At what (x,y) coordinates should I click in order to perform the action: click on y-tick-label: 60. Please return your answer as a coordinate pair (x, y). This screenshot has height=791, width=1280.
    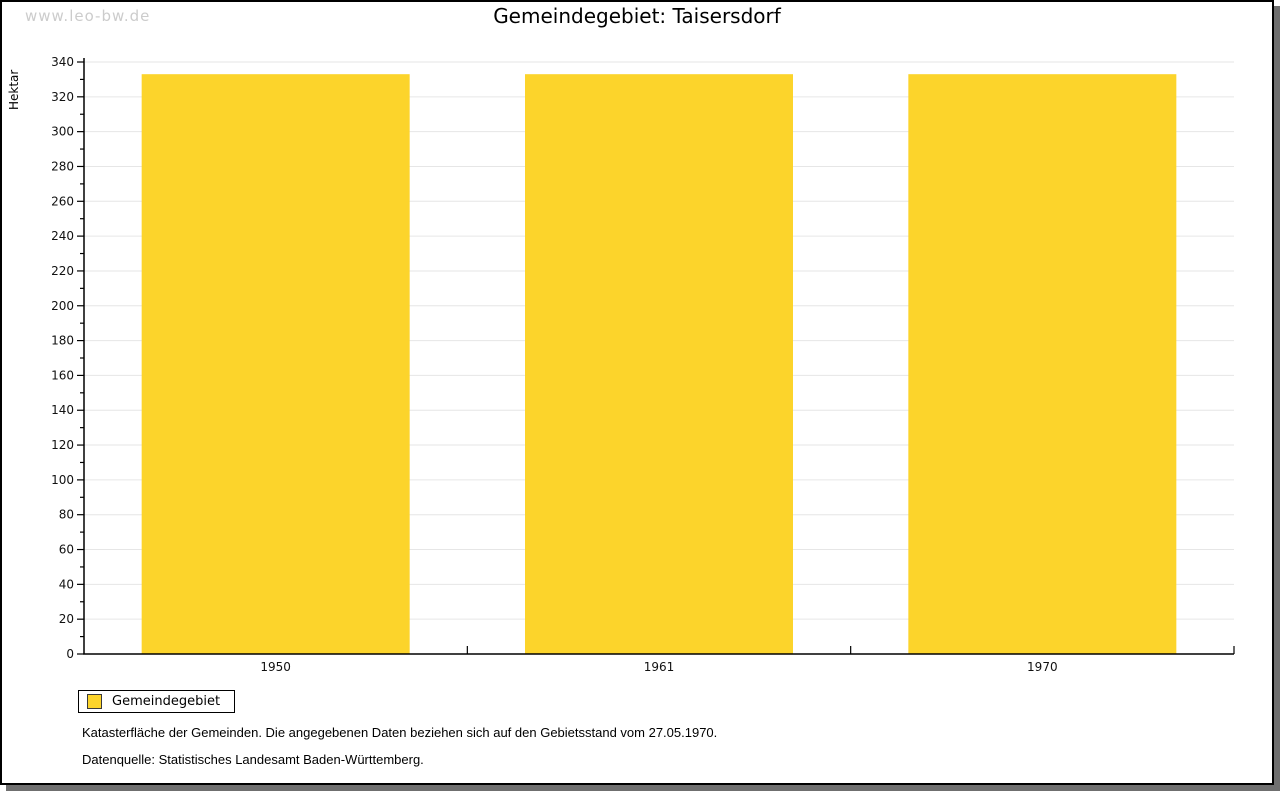
    Looking at the image, I should click on (66, 550).